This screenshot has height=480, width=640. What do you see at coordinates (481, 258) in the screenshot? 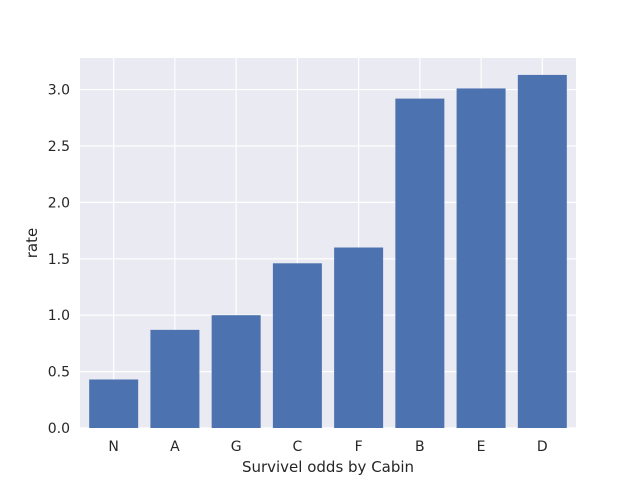
I see `bar-e` at bounding box center [481, 258].